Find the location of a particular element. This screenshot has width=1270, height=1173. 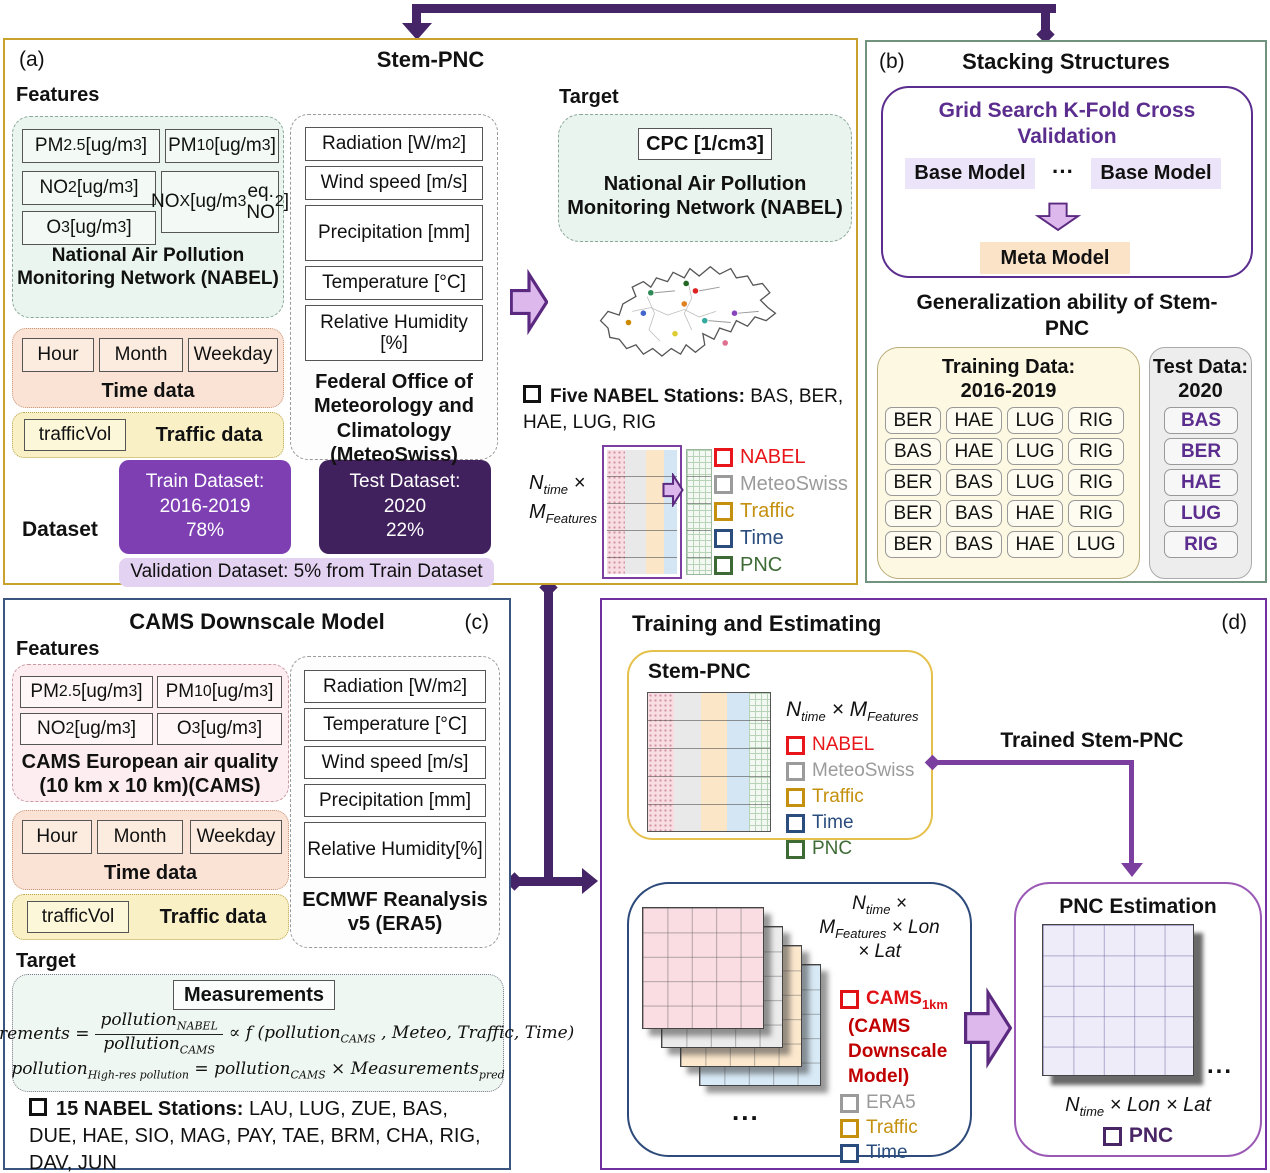

legend-swatch-traffic is located at coordinates (723, 511).